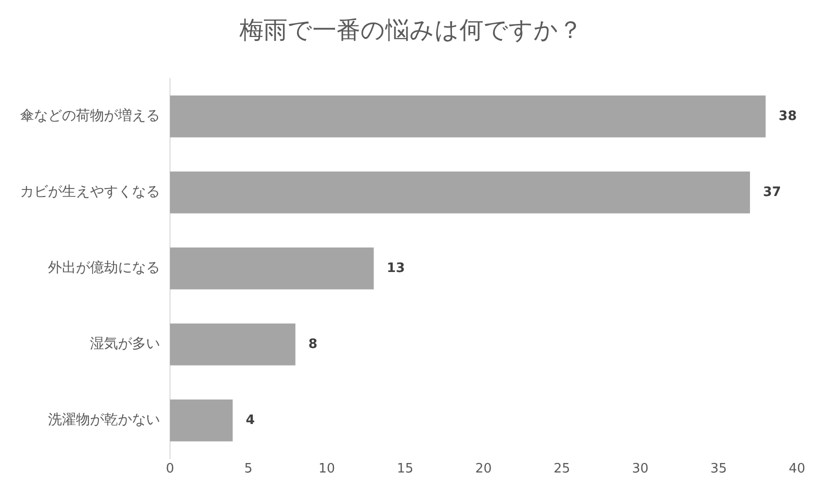 This screenshot has height=491, width=822. I want to click on x-tick-label: 25, so click(562, 469).